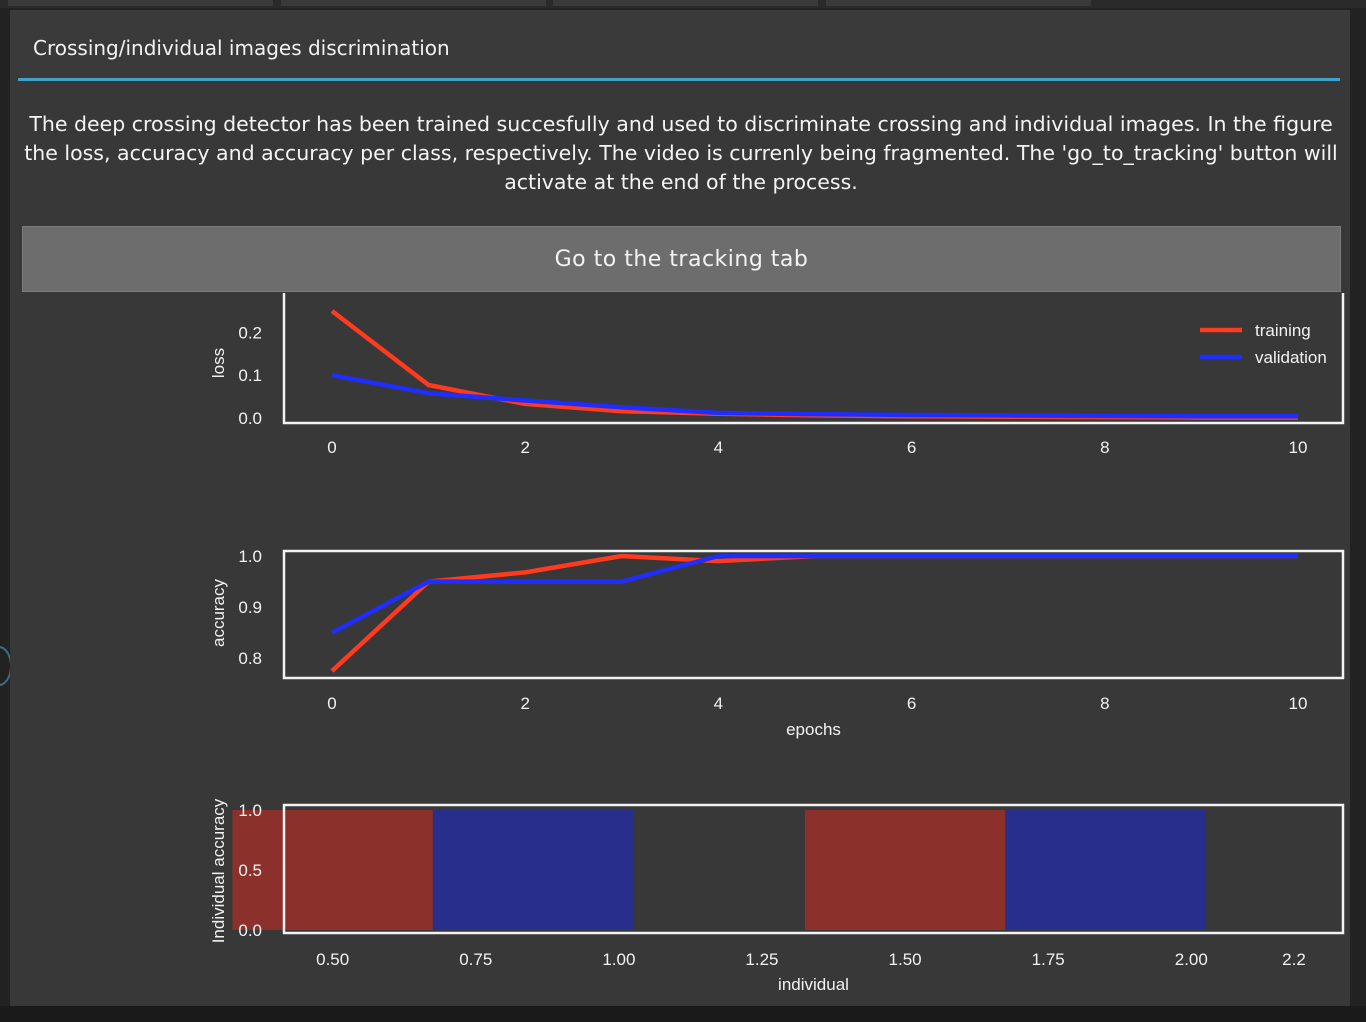 This screenshot has width=1366, height=1022. What do you see at coordinates (683, 1014) in the screenshot?
I see `background-bottom-strip` at bounding box center [683, 1014].